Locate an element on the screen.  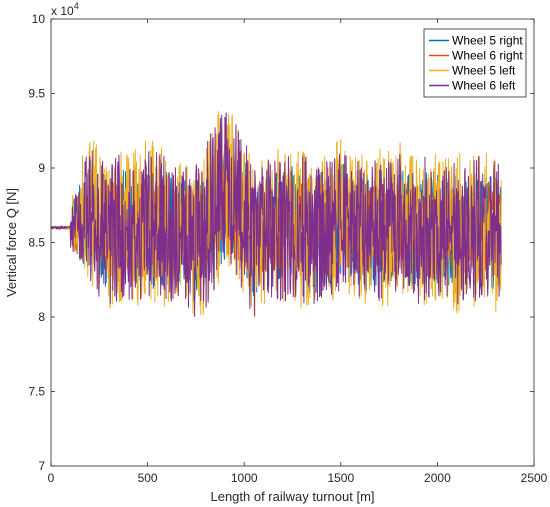
legend-entry-label: Wheel 6 right is located at coordinates (487, 56).